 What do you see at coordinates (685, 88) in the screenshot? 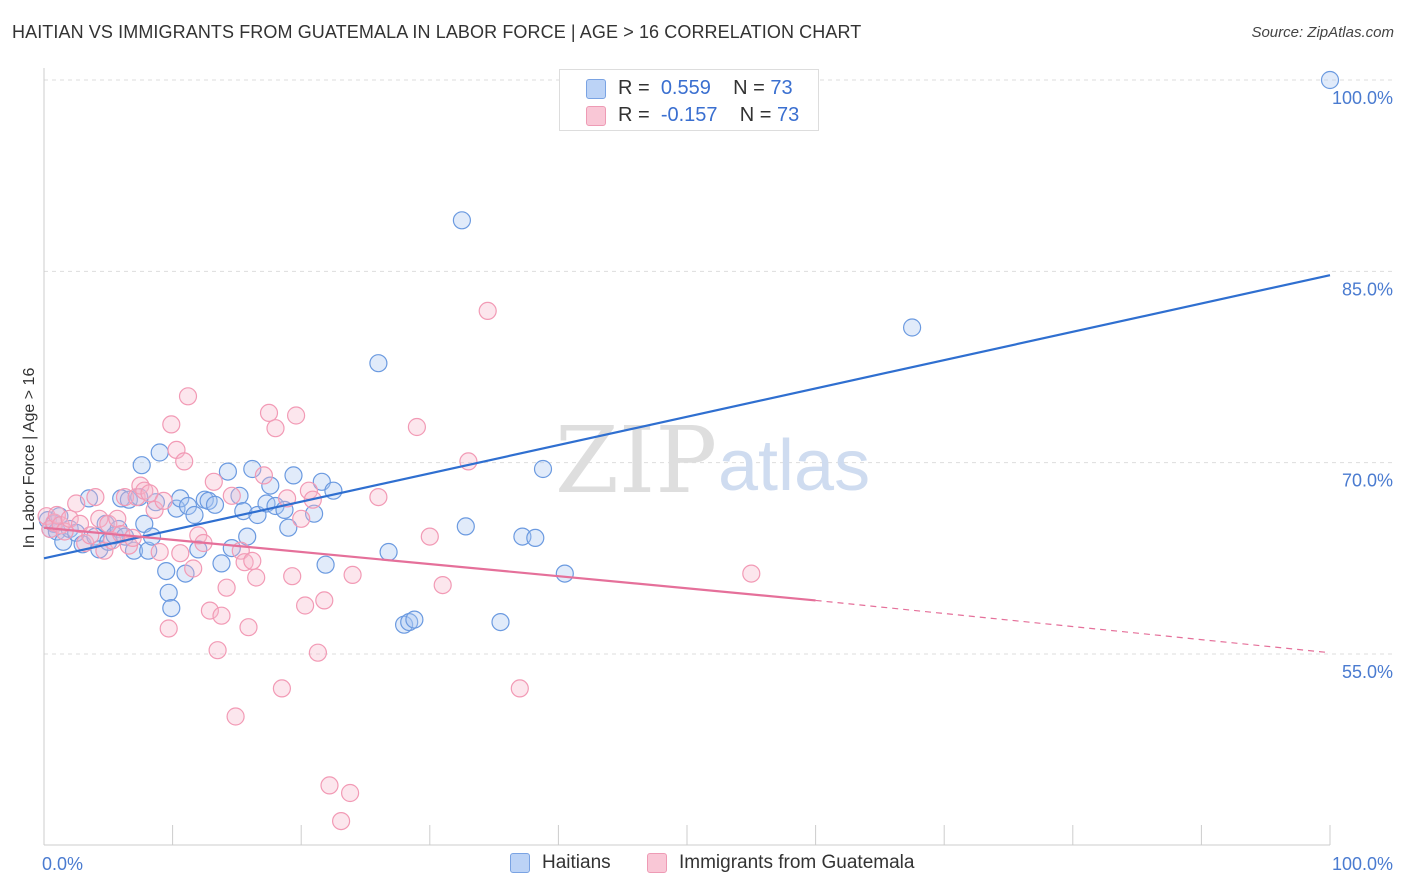
I see `legend-r-value: 0.559` at bounding box center [685, 88].